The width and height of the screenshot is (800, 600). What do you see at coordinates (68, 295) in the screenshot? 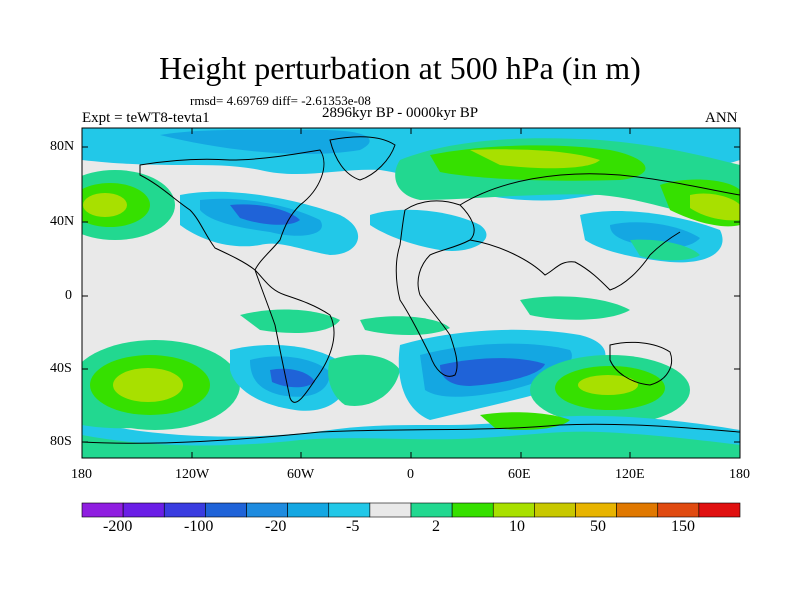
I see `lat-label: 0` at bounding box center [68, 295].